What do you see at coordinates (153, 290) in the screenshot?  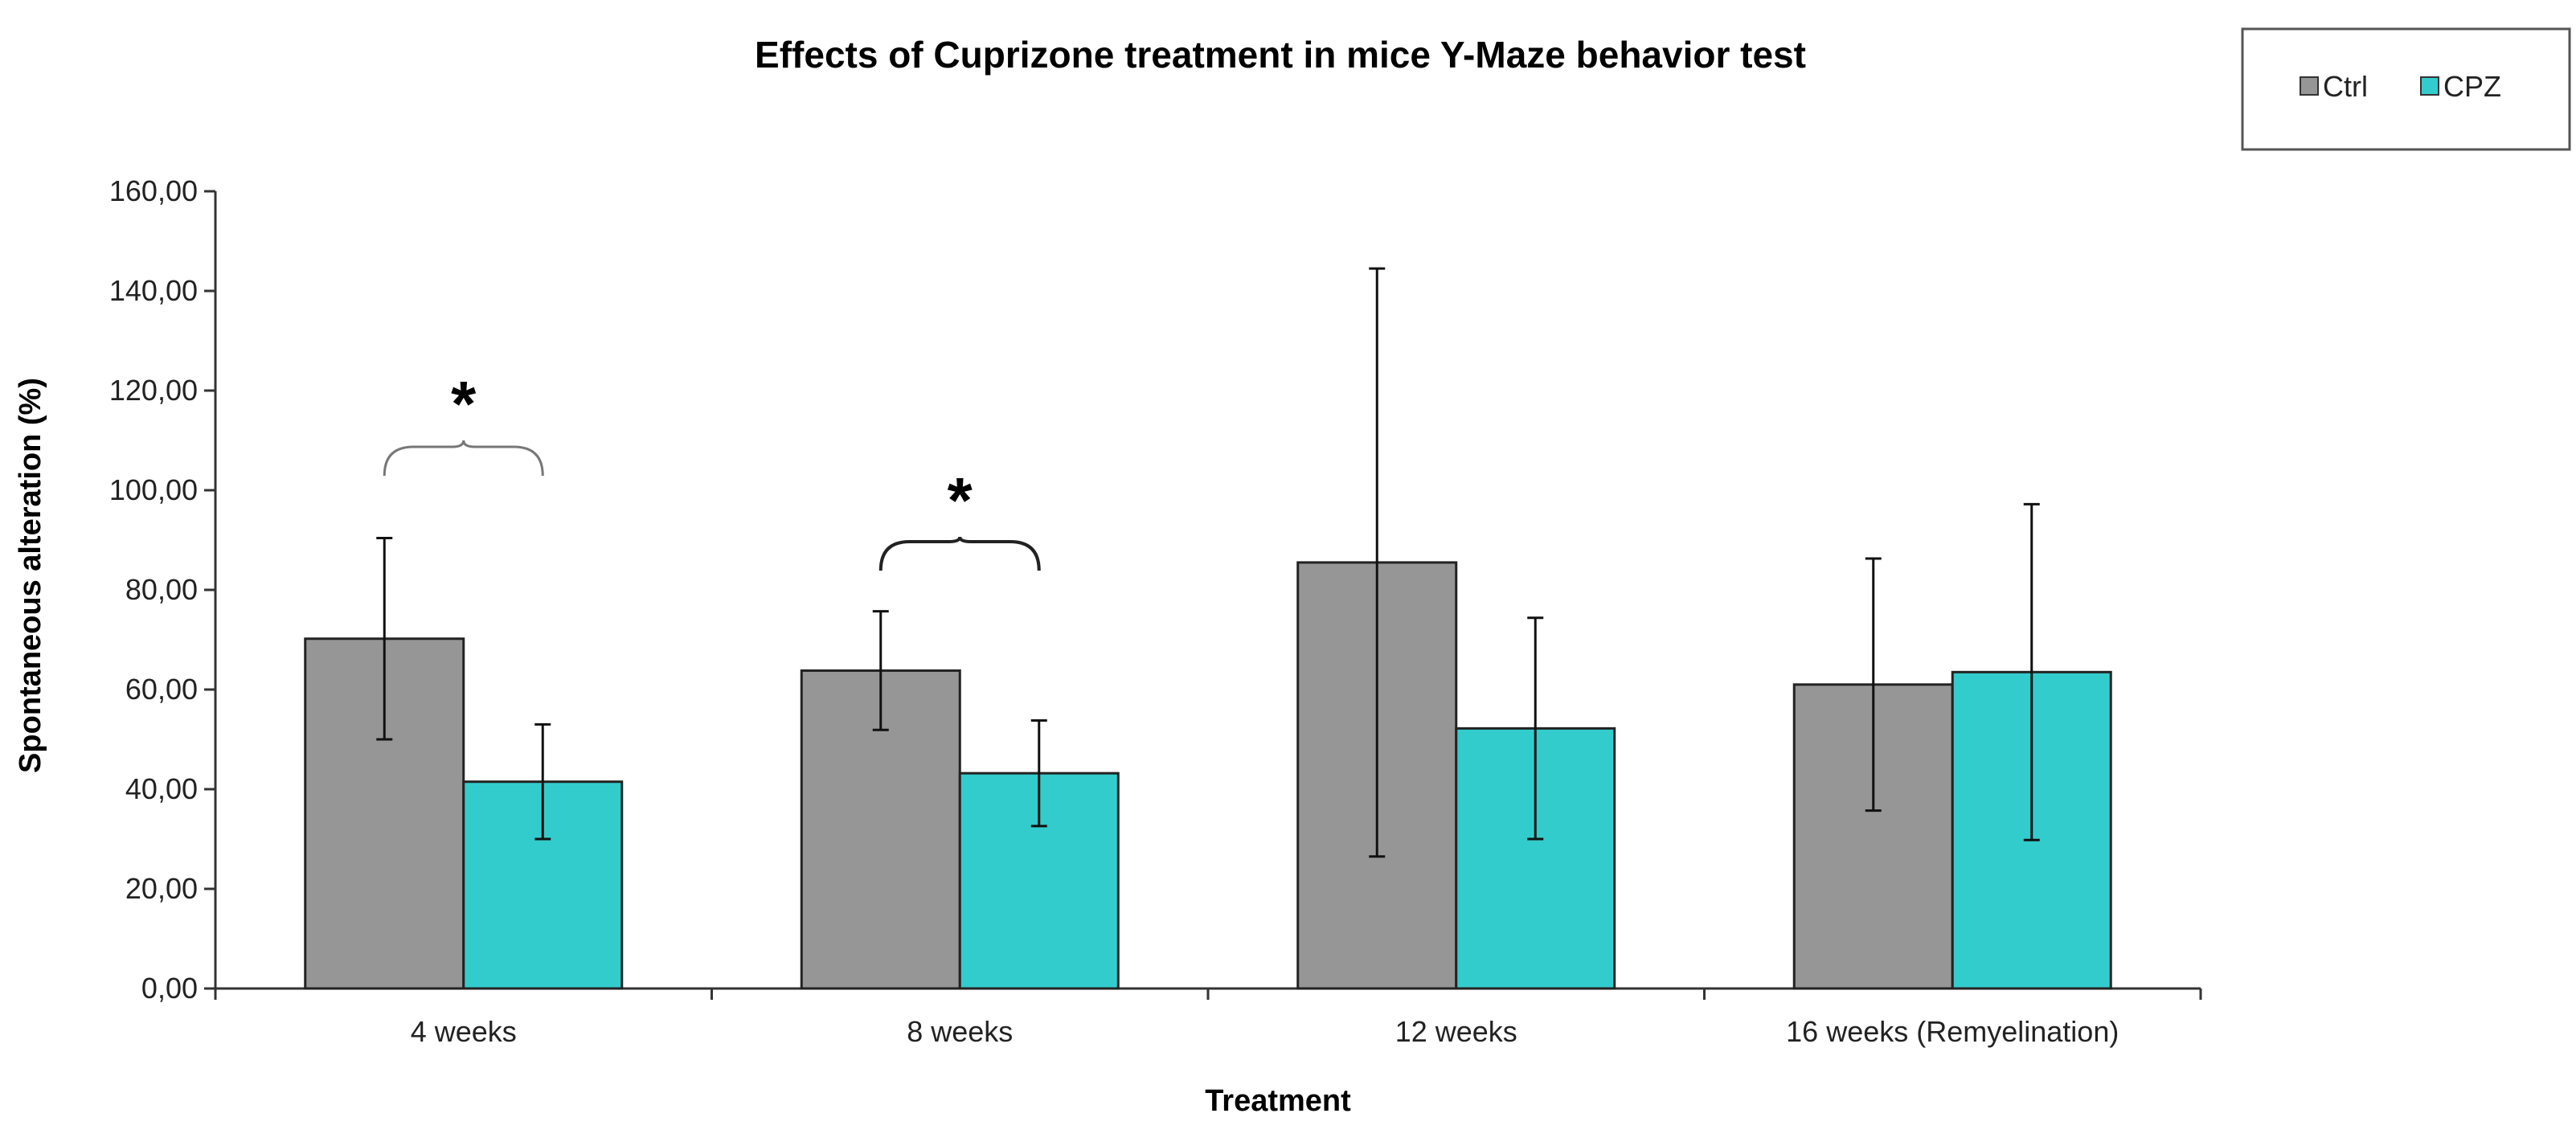 I see `y-tick-label: 140,00` at bounding box center [153, 290].